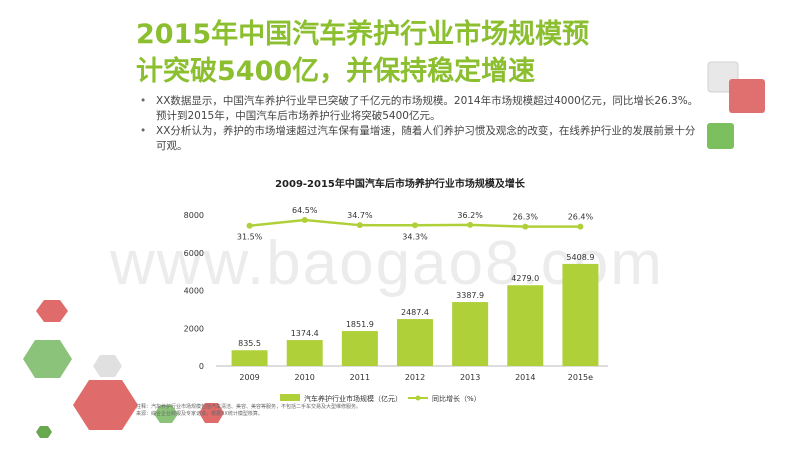 The image size is (800, 450). I want to click on hexagon-red-bottom, so click(211, 413).